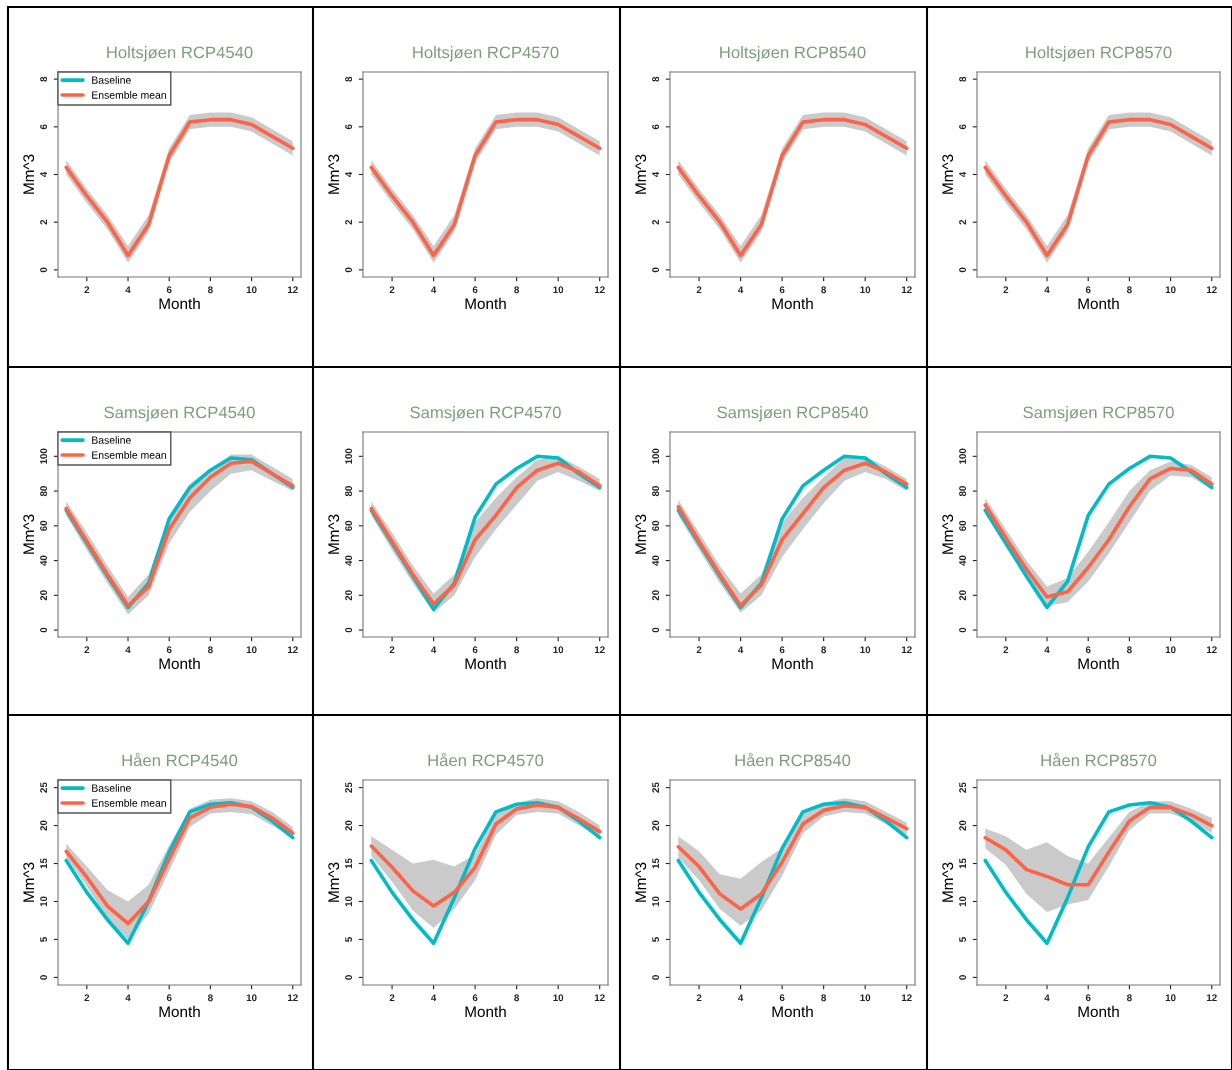 Image resolution: width=1232 pixels, height=1070 pixels. What do you see at coordinates (1099, 54) in the screenshot?
I see `chart-title: Holtsjøen RCP8570` at bounding box center [1099, 54].